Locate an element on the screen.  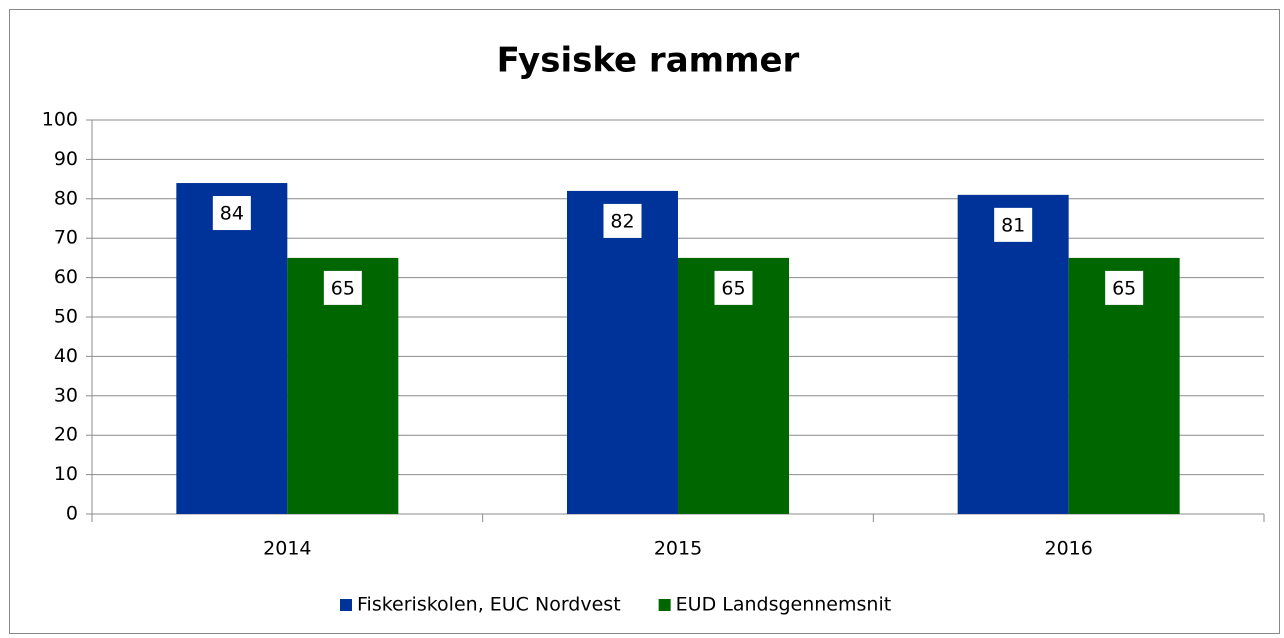
x-tick-label: 2015 is located at coordinates (678, 549).